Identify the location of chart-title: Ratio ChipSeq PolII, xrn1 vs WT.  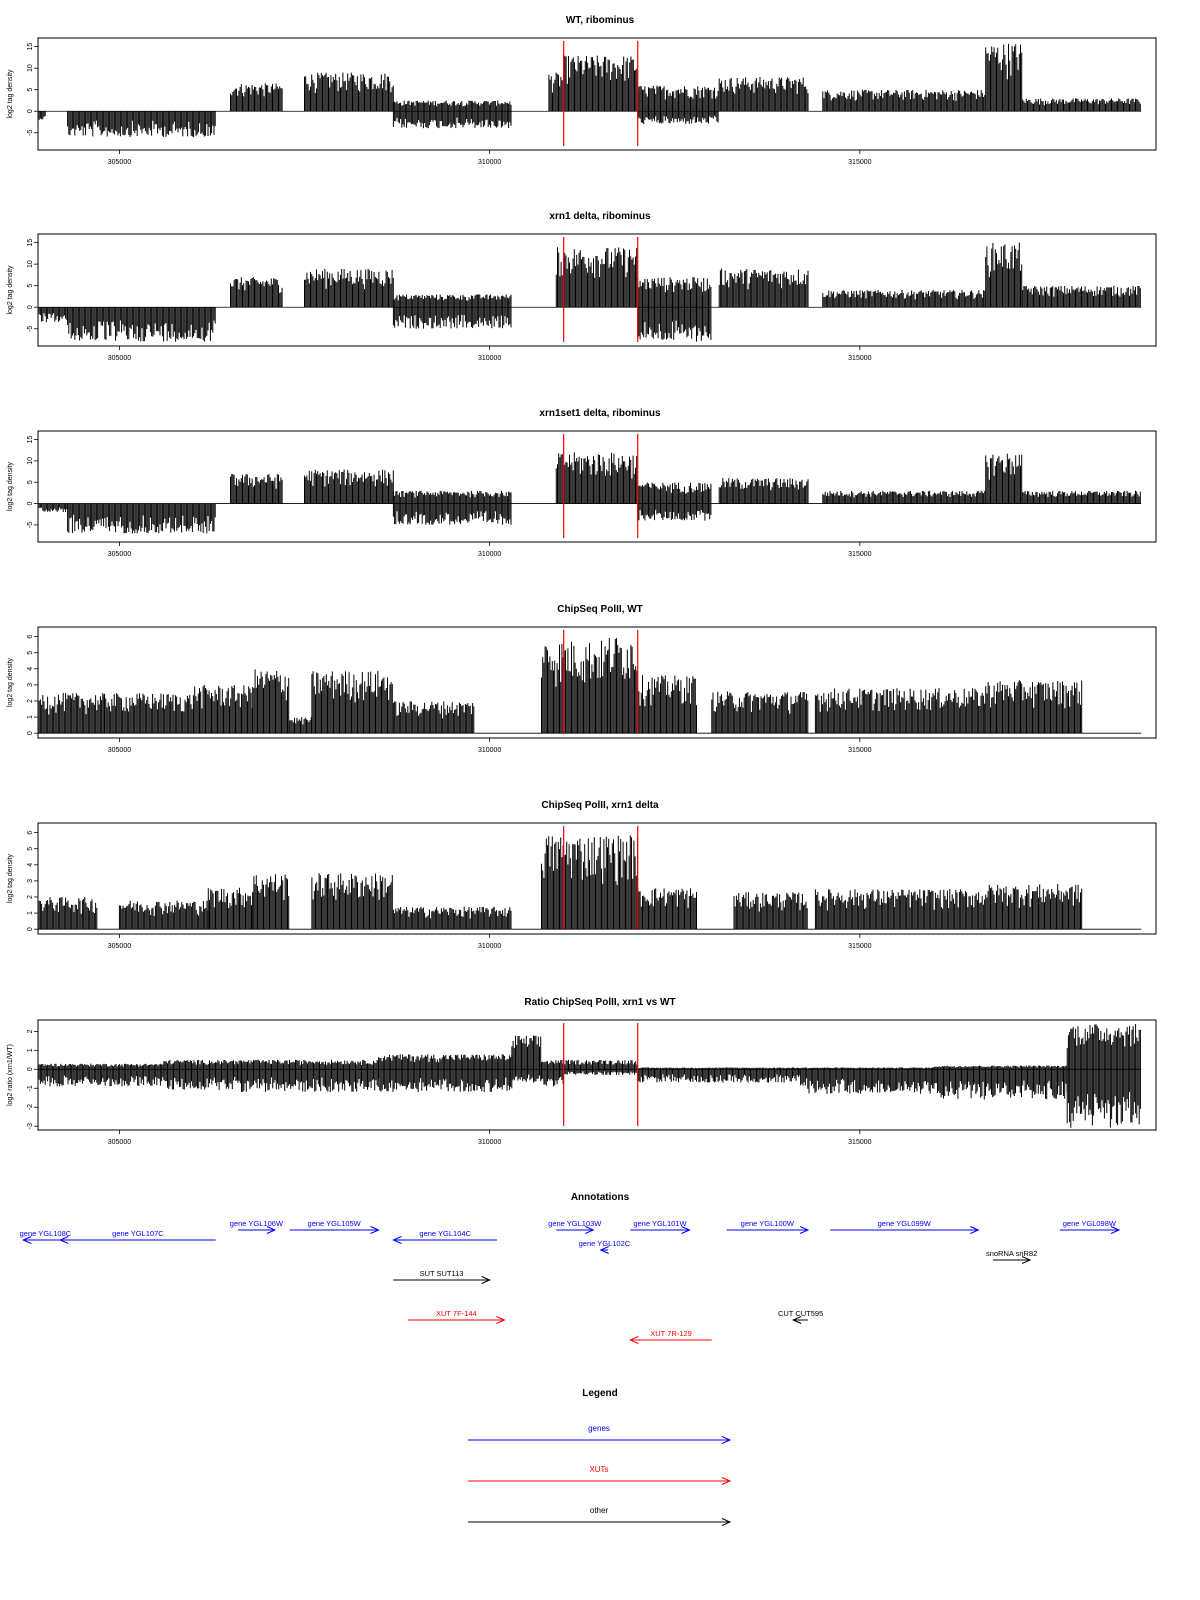
(599, 1002).